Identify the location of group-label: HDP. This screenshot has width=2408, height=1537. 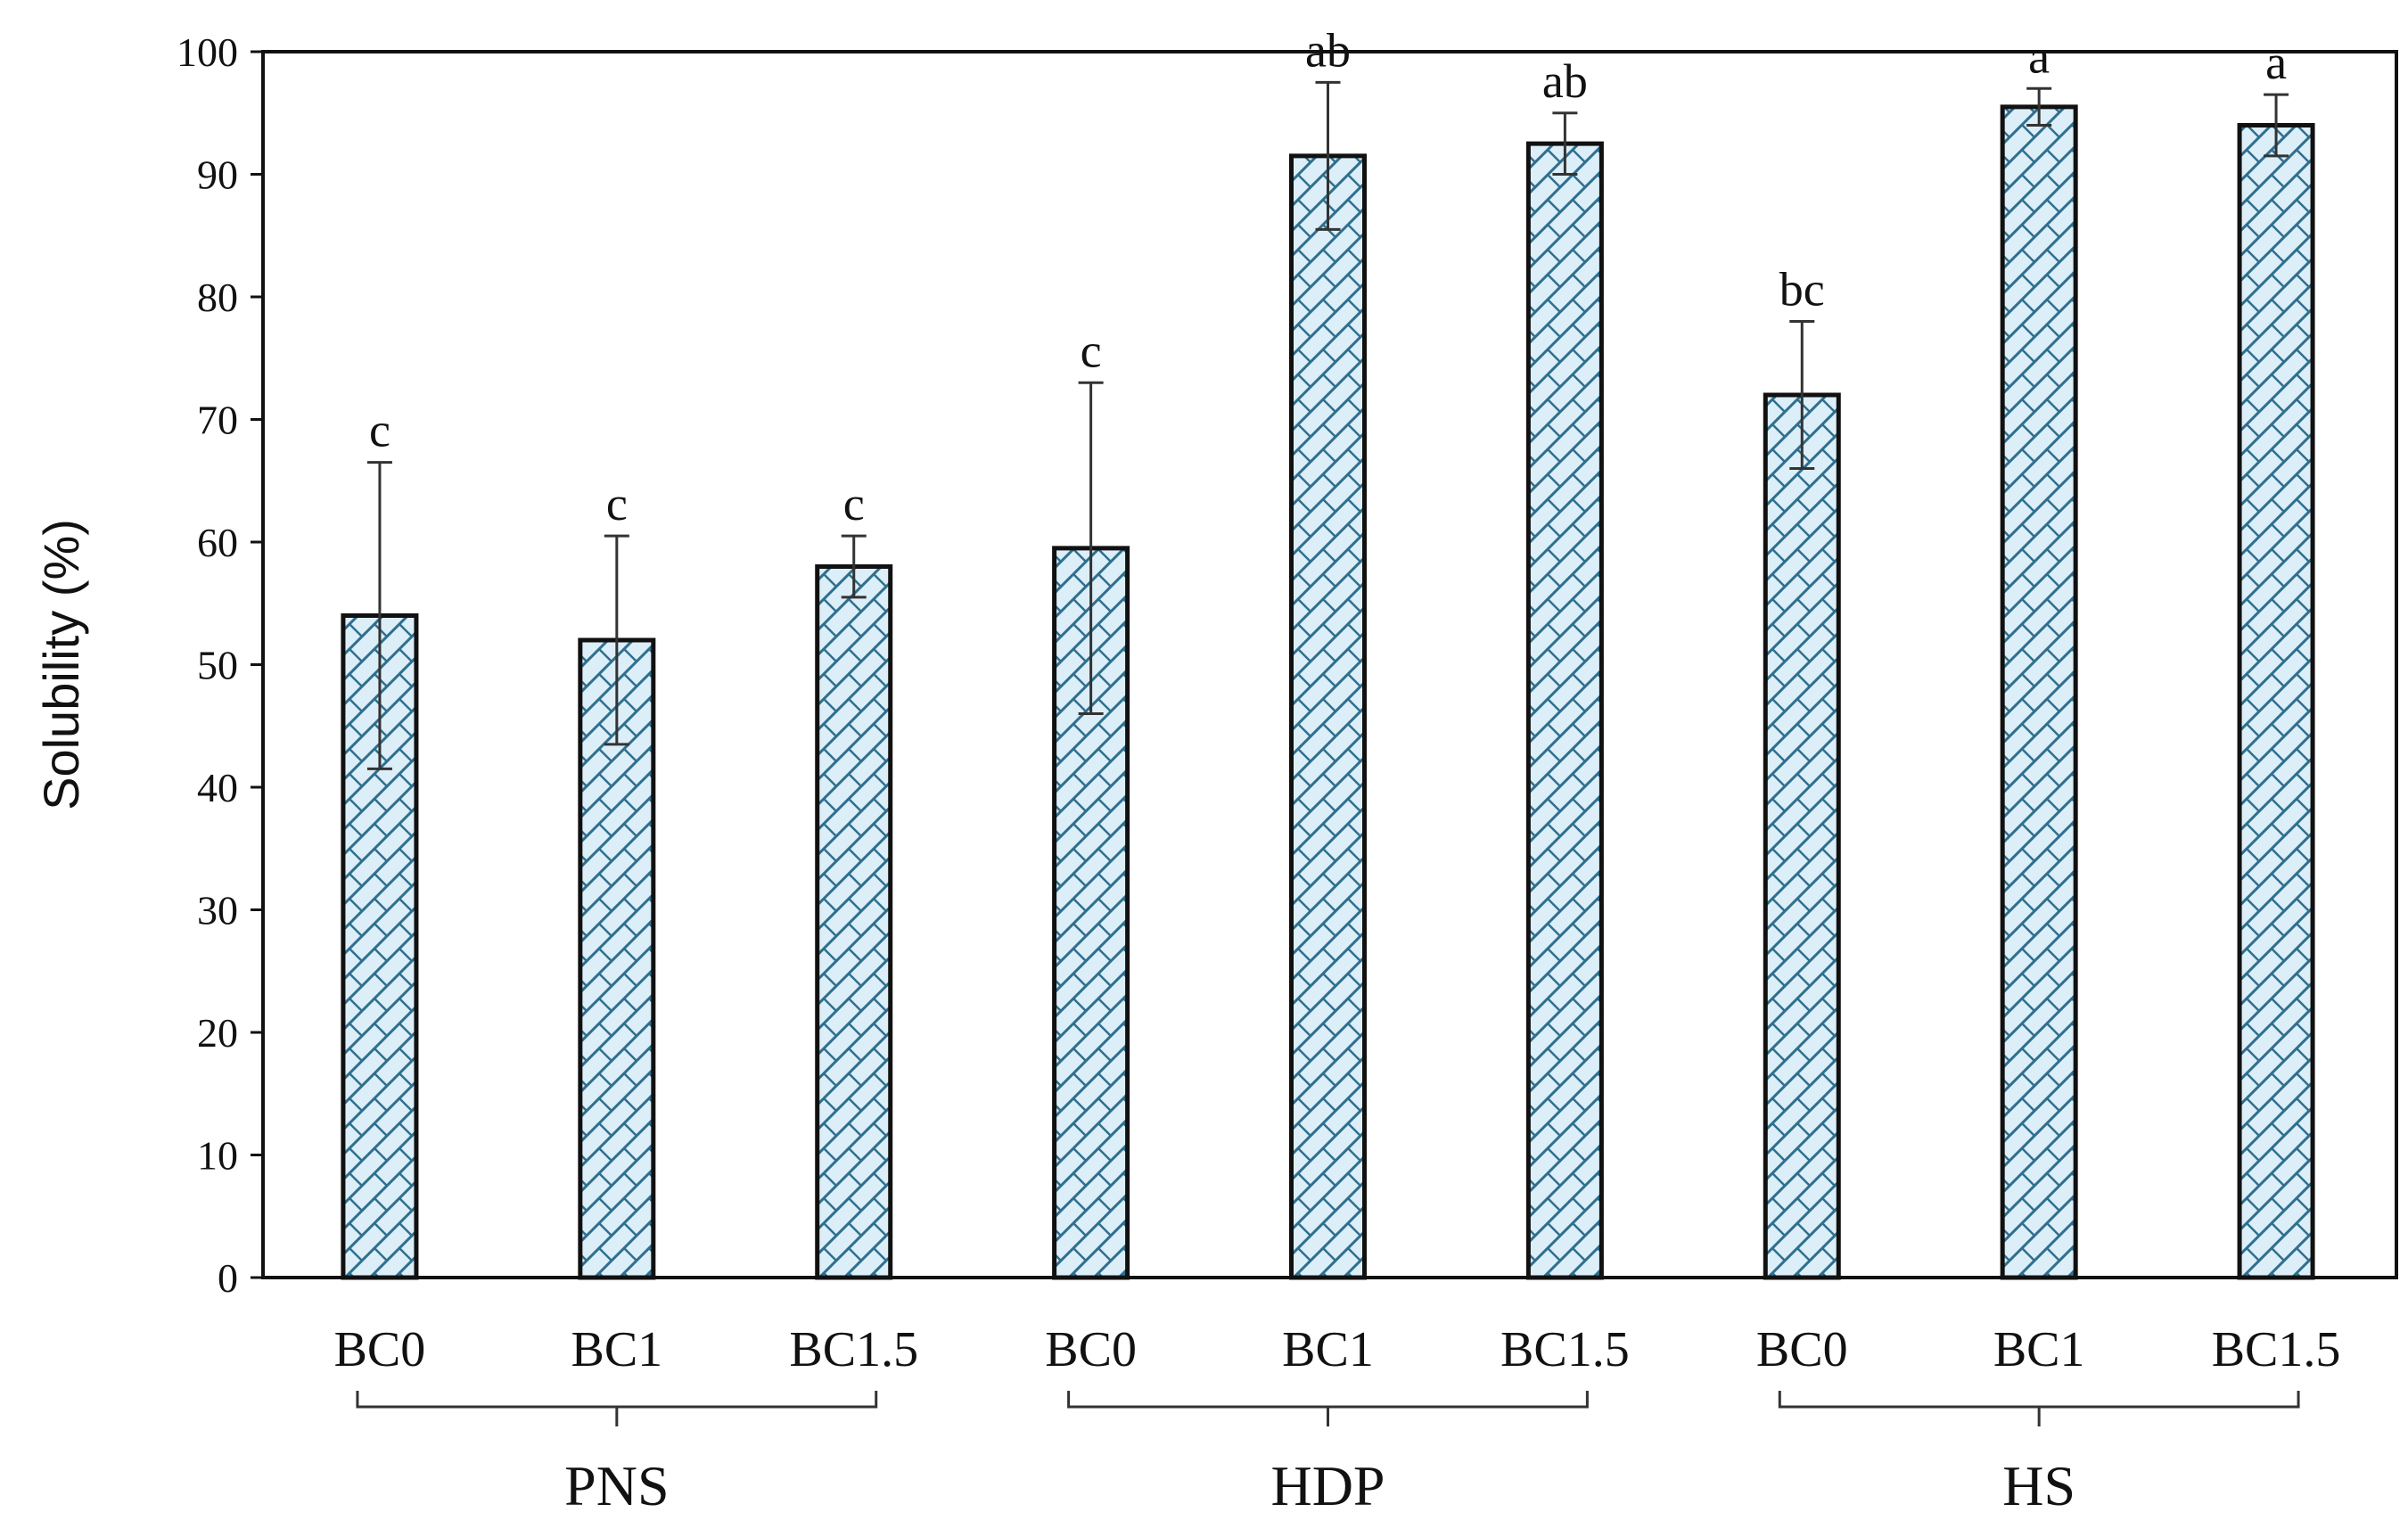
(1328, 1485).